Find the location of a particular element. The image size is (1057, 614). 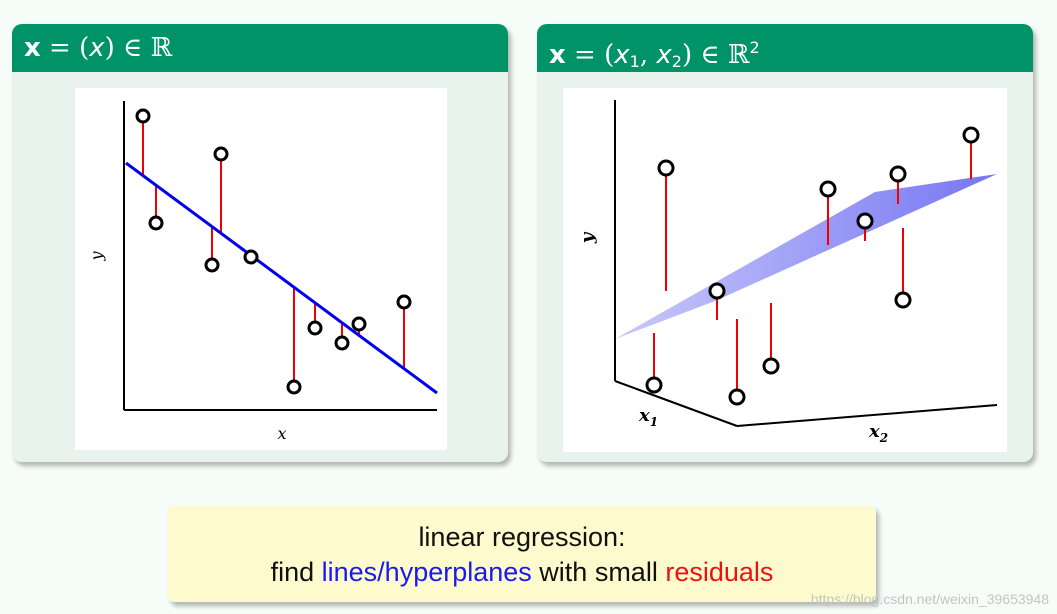

title-variable-1: x is located at coordinates (622, 55).